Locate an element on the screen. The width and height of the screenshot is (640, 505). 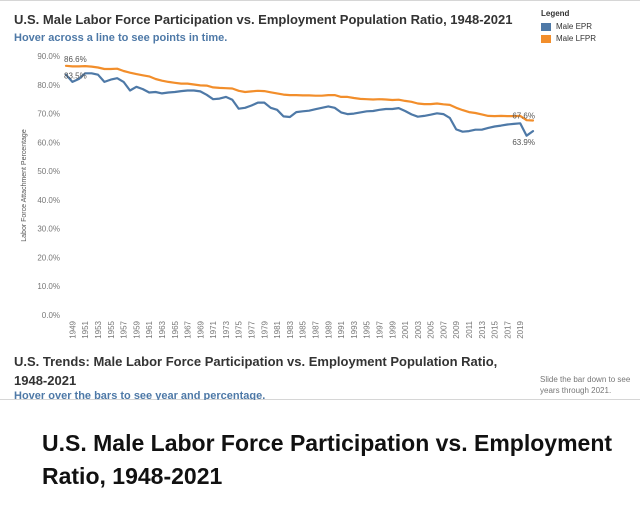
series-line-male-epr is located at coordinates (299, 104).